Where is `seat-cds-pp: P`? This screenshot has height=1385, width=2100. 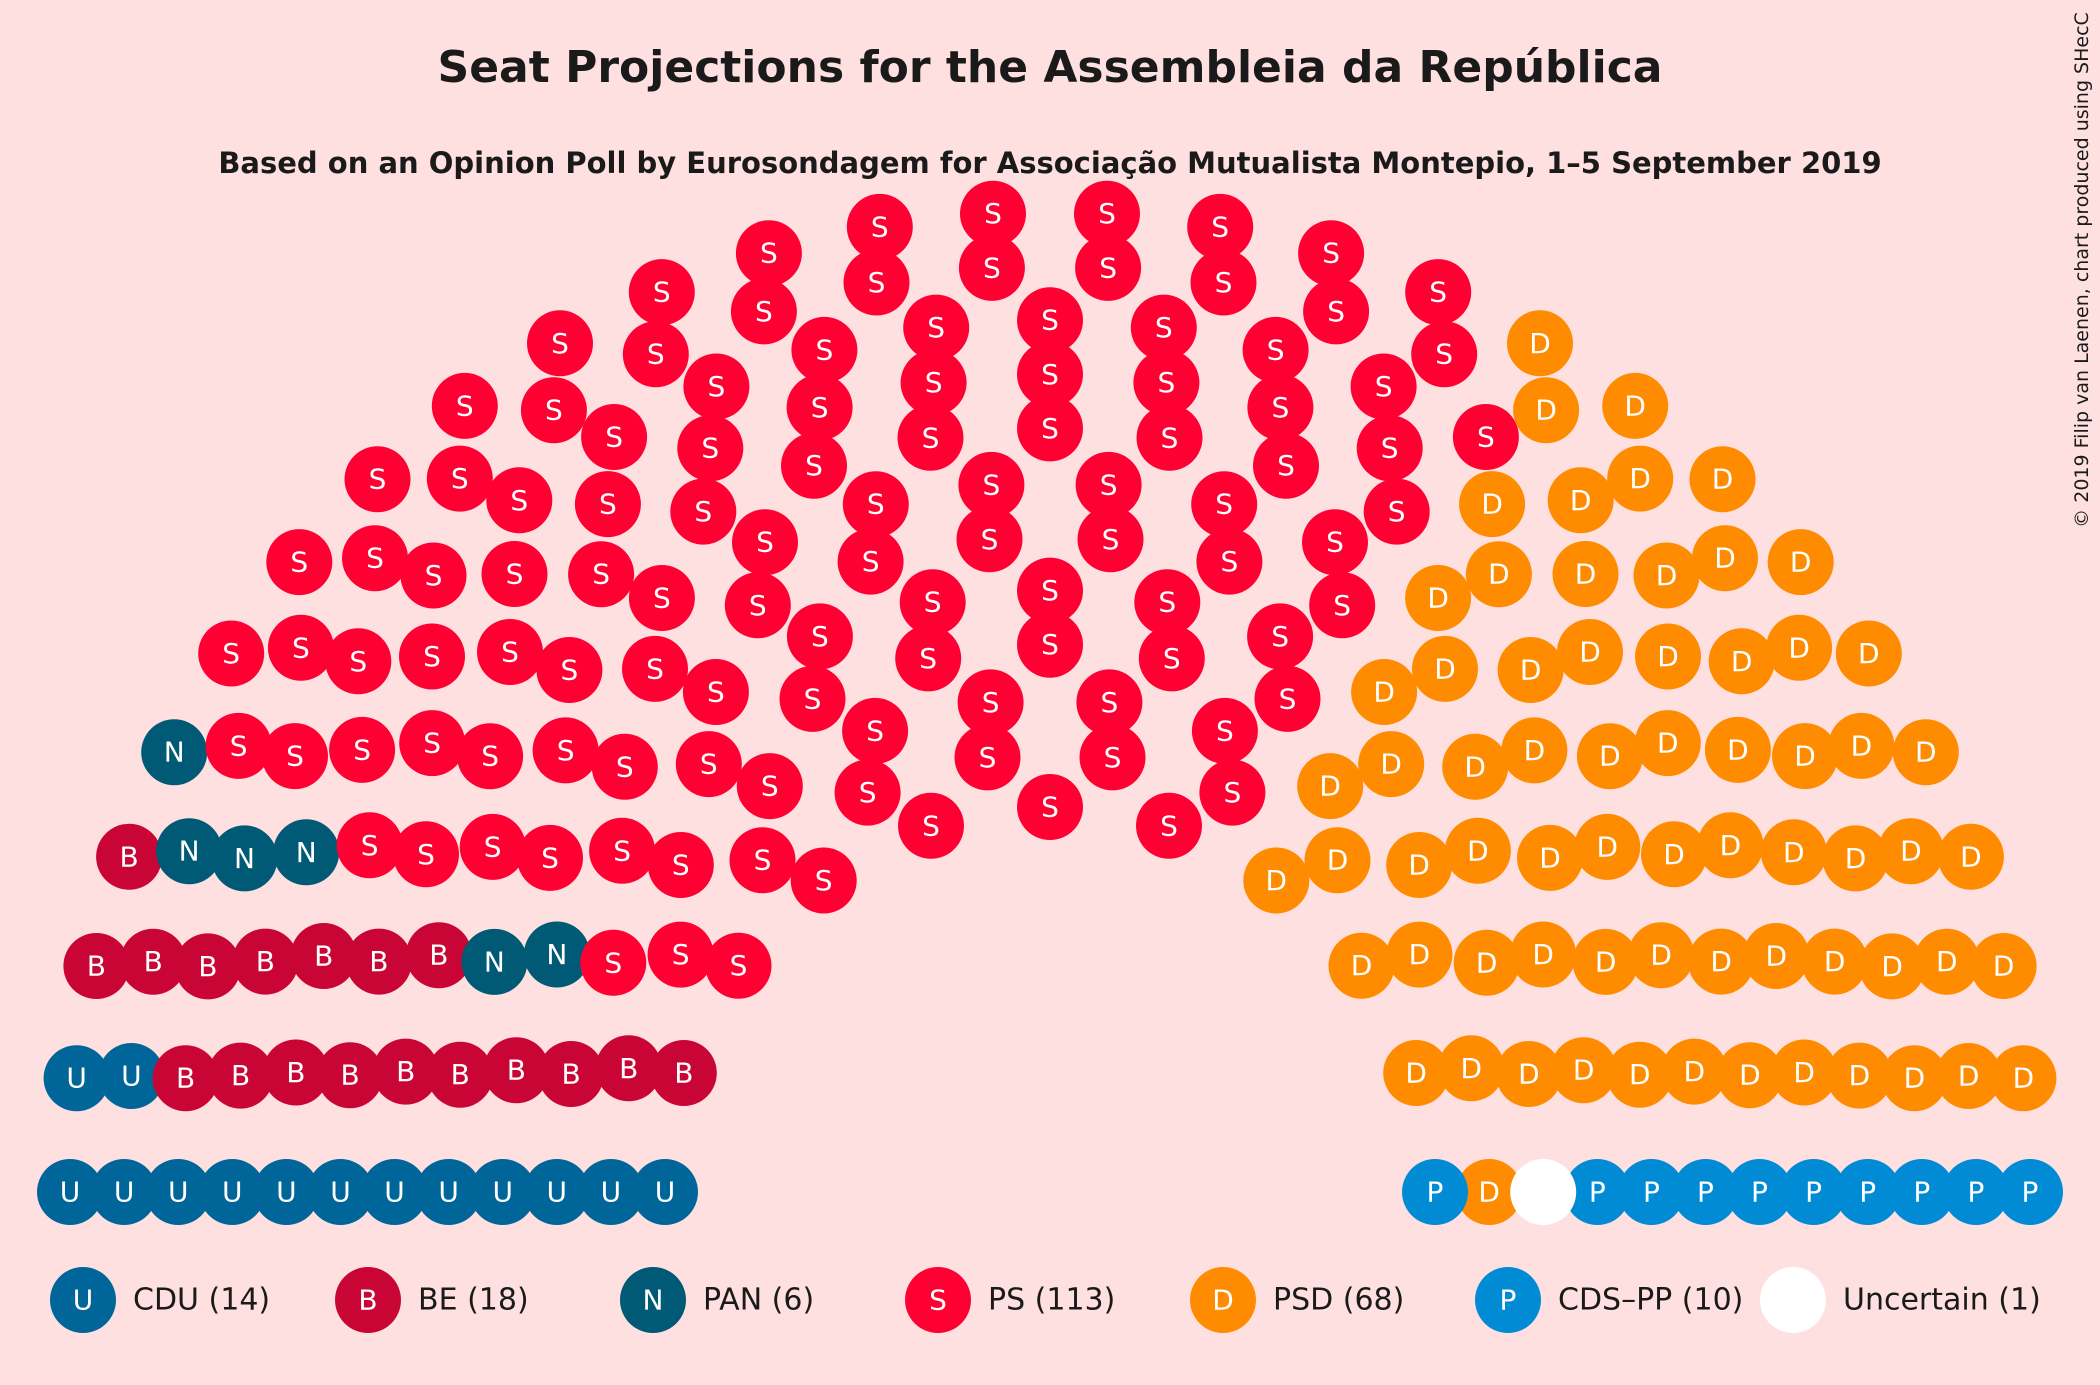
seat-cds-pp: P is located at coordinates (1435, 1192).